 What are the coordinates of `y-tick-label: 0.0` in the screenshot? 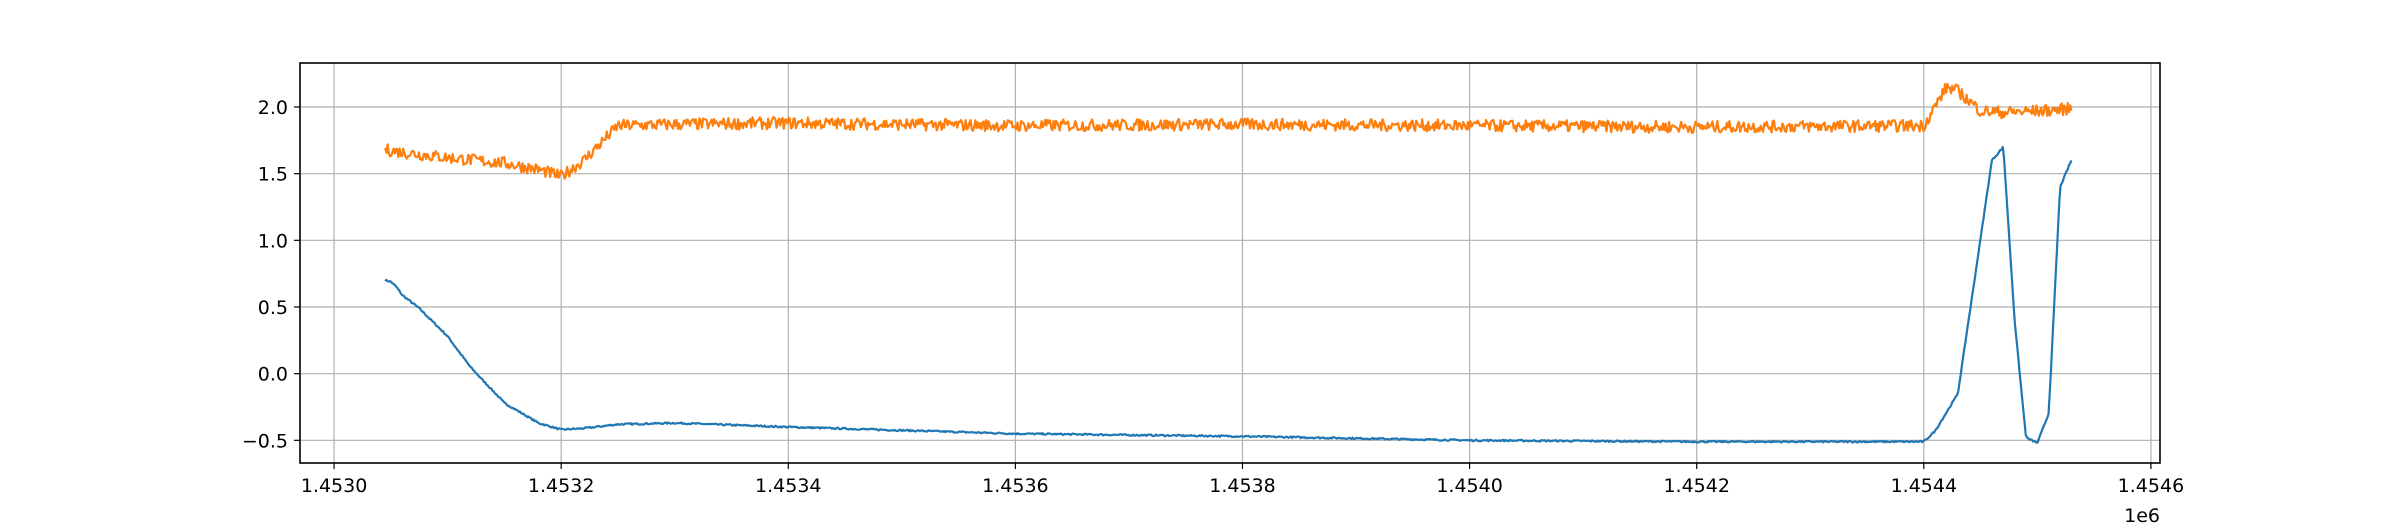 It's located at (273, 375).